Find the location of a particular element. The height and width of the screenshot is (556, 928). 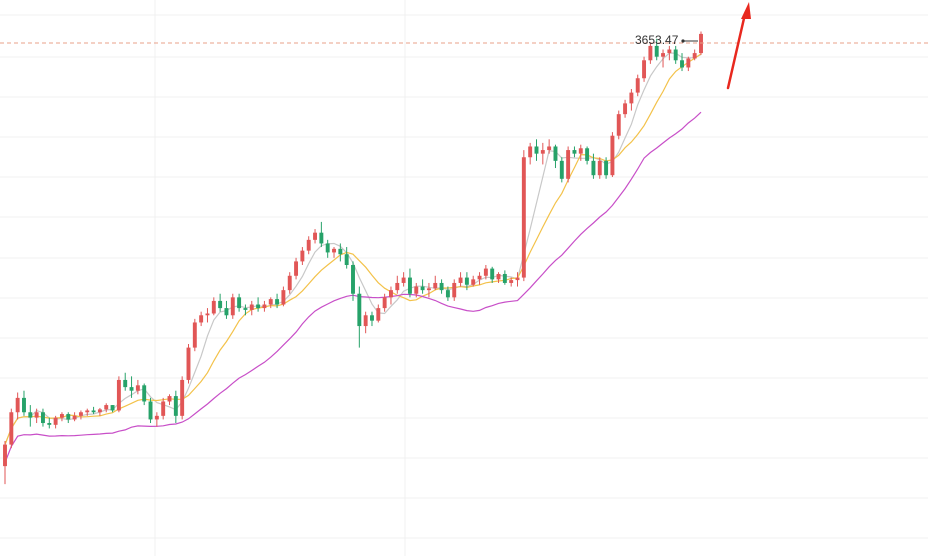

trend-arrow-shaft is located at coordinates (736, 51).